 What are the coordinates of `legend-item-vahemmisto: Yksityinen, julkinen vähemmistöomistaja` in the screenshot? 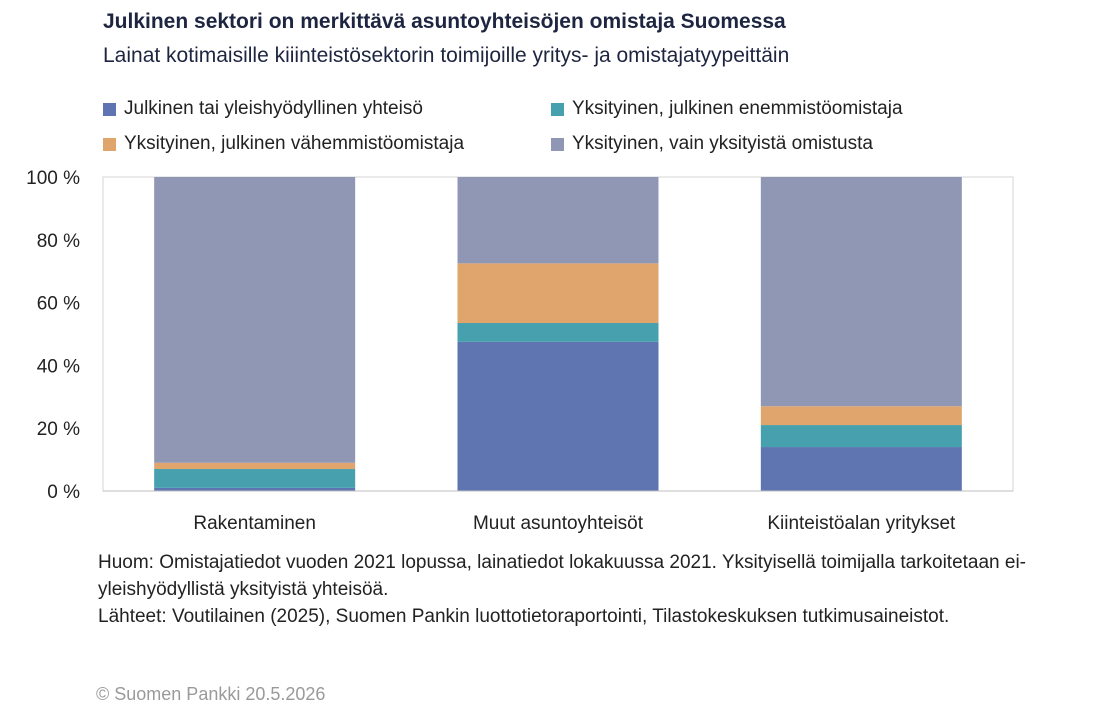 It's located at (283, 144).